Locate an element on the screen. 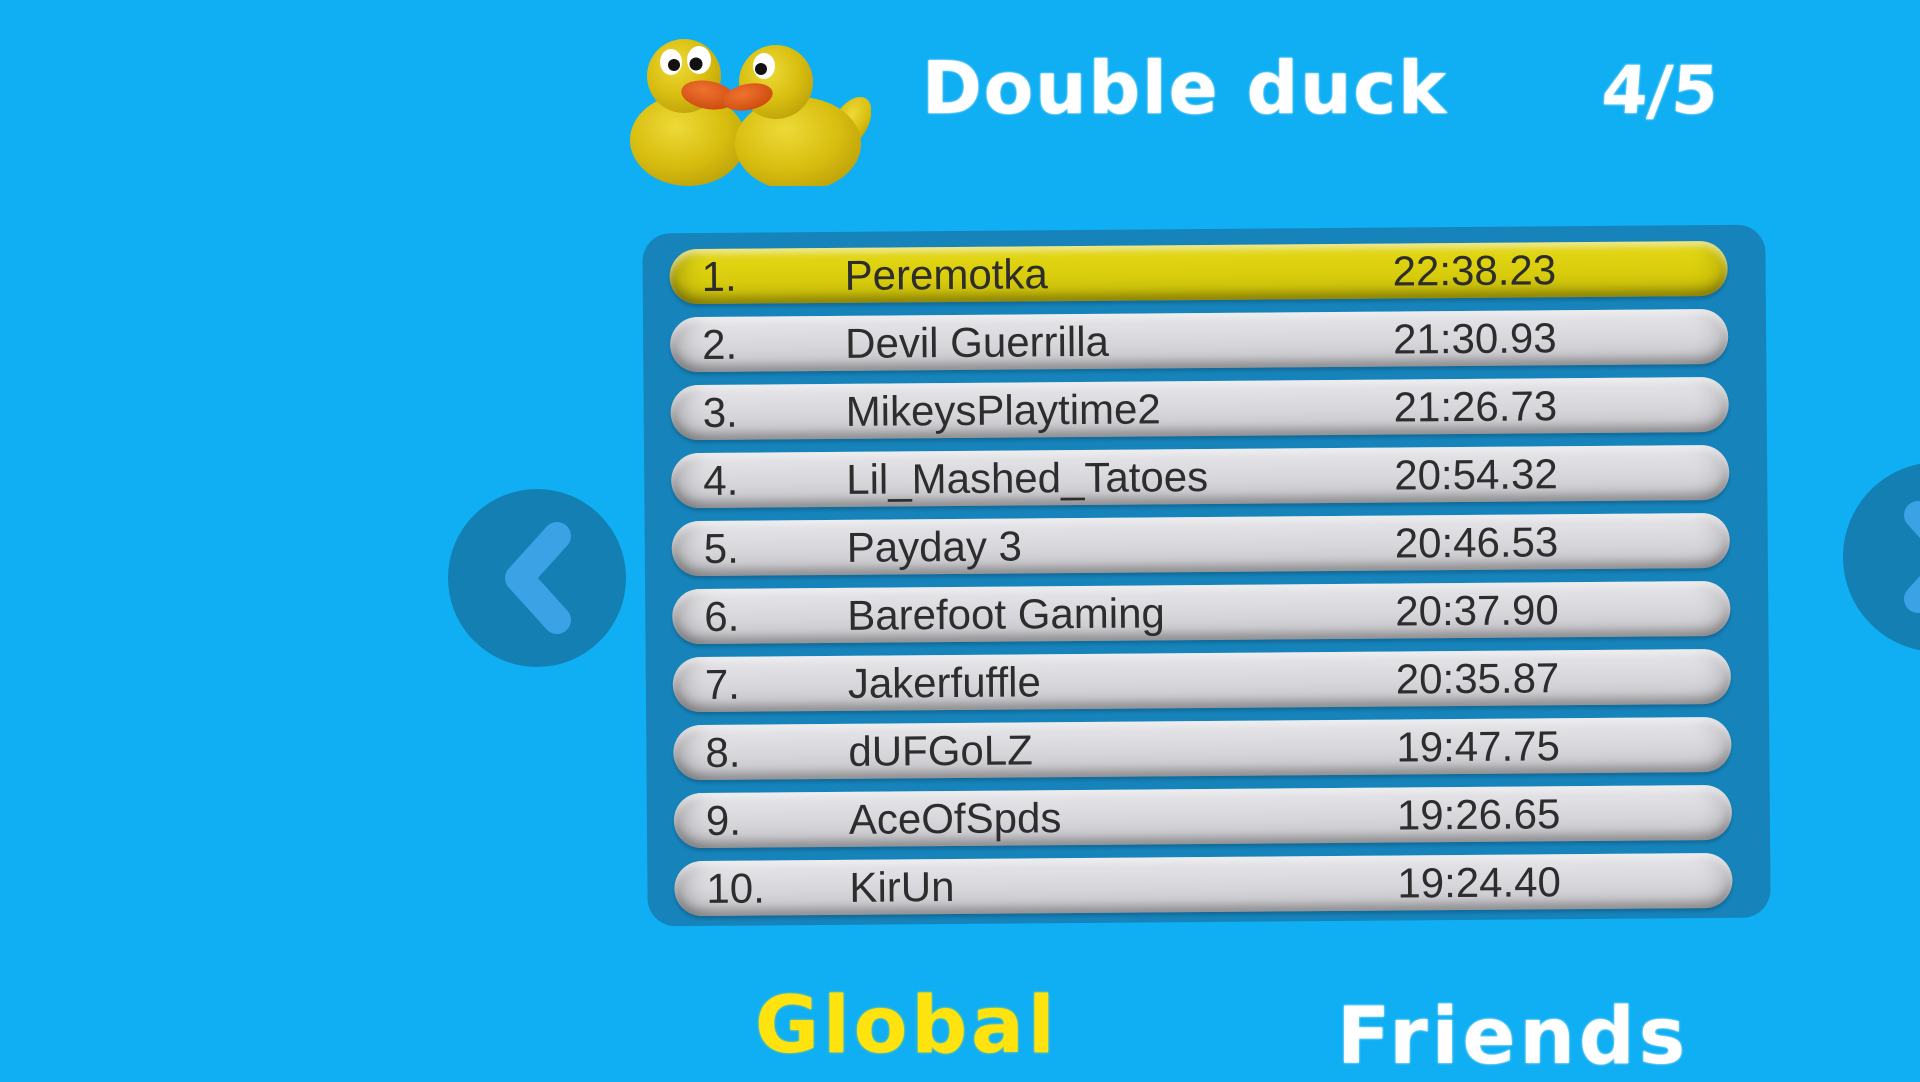 The width and height of the screenshot is (1920, 1082). player-name: dUFGoLZ is located at coordinates (940, 750).